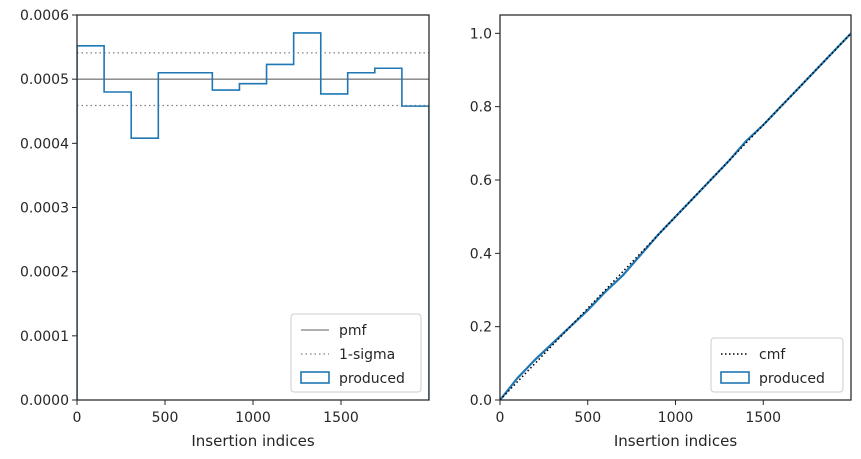  I want to click on y-tick-label: 0.0003, so click(44, 209).